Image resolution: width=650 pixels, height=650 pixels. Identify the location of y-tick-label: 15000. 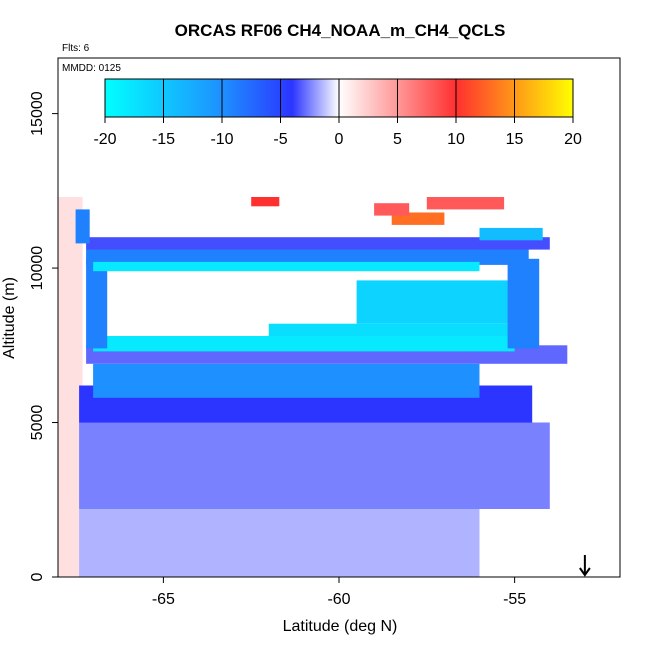
(37, 113).